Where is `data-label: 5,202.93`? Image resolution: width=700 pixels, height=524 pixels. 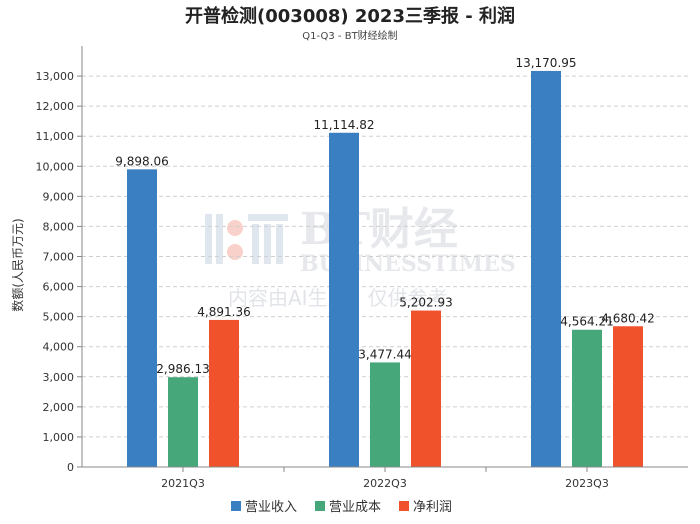 data-label: 5,202.93 is located at coordinates (425, 303).